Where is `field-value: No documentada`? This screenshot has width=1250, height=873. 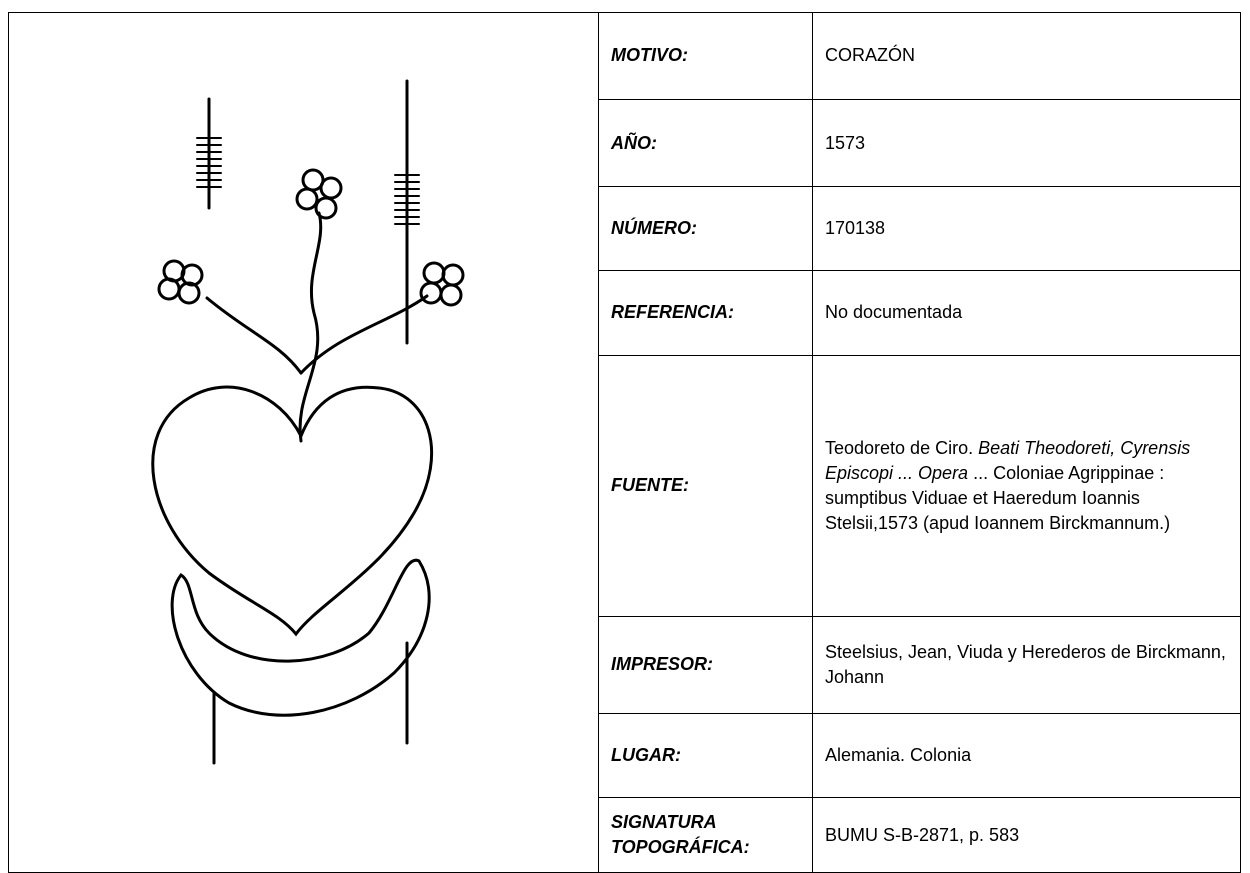 field-value: No documentada is located at coordinates (1026, 313).